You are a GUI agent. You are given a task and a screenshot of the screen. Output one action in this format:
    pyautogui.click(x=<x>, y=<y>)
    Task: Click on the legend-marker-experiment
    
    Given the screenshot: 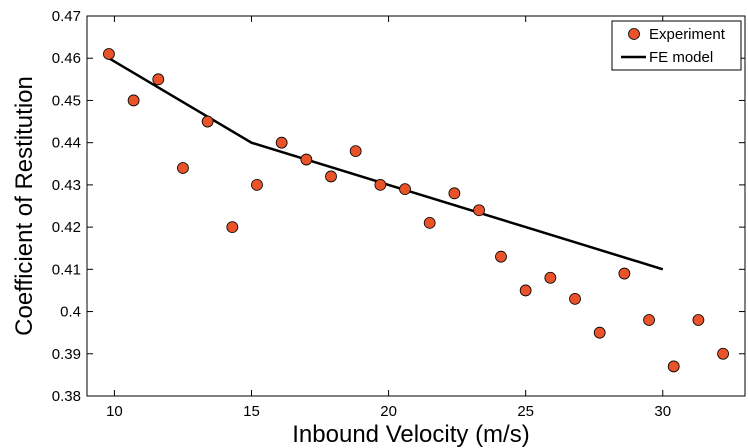 What is the action you would take?
    pyautogui.click(x=634, y=34)
    